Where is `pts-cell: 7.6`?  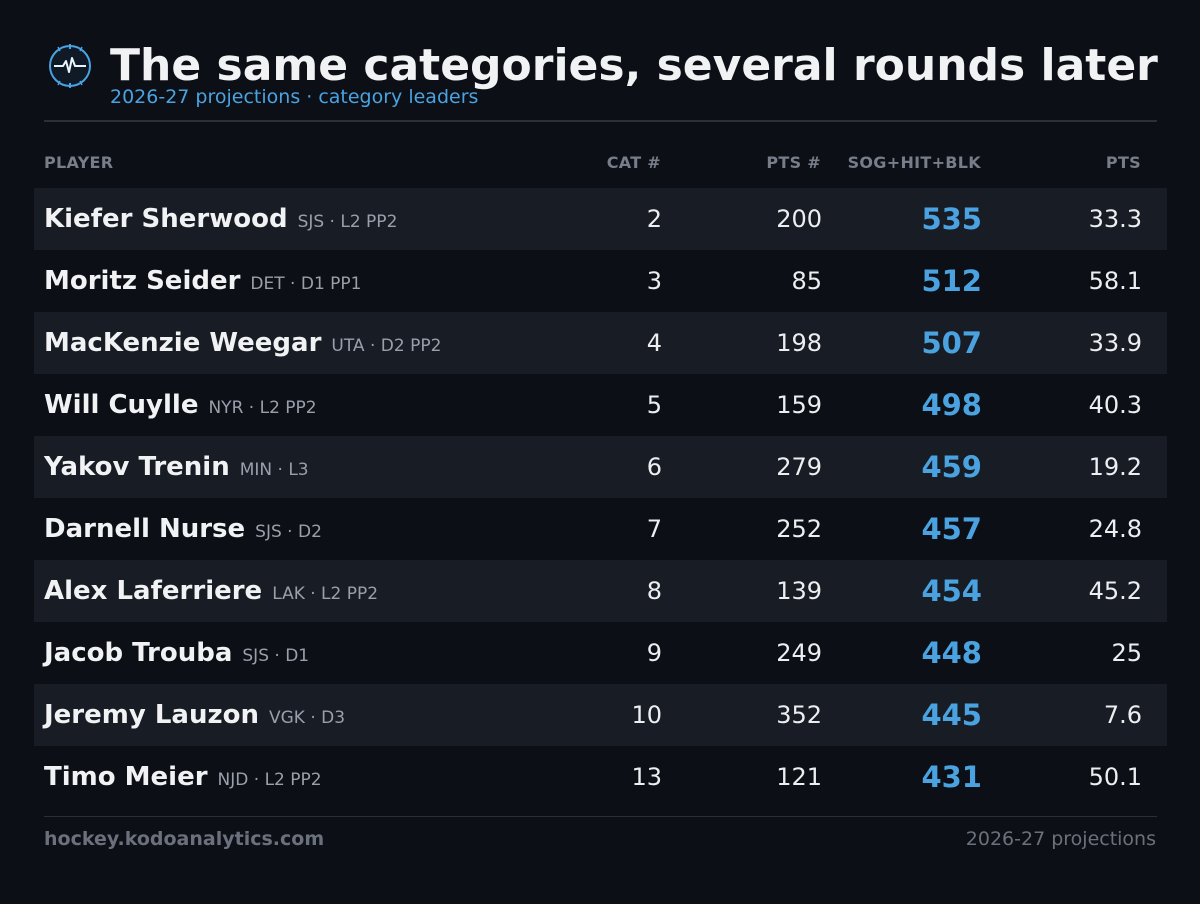
pts-cell: 7.6 is located at coordinates (1122, 715).